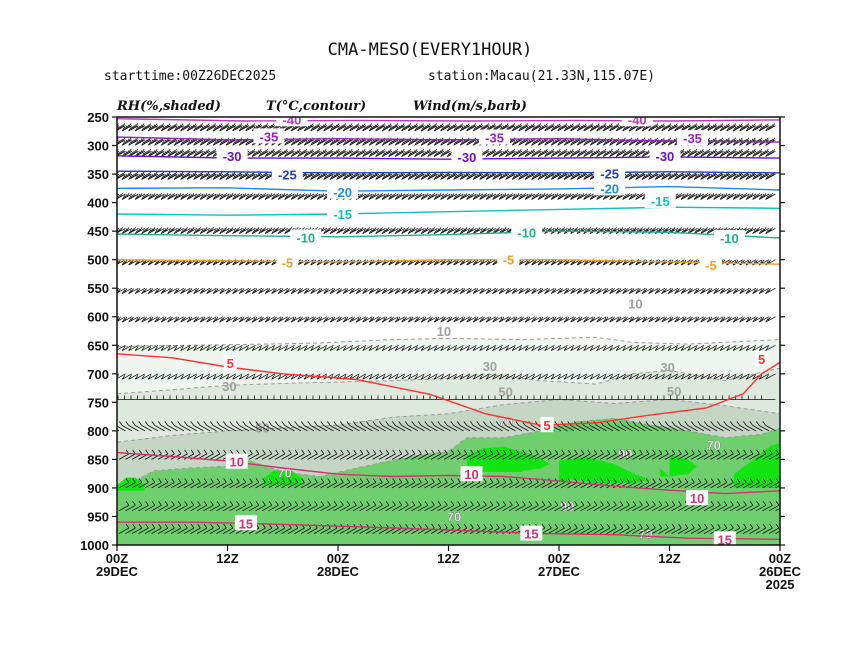 The width and height of the screenshot is (860, 664). Describe the element at coordinates (559, 571) in the screenshot. I see `x-tick-label: 27DEC` at that location.